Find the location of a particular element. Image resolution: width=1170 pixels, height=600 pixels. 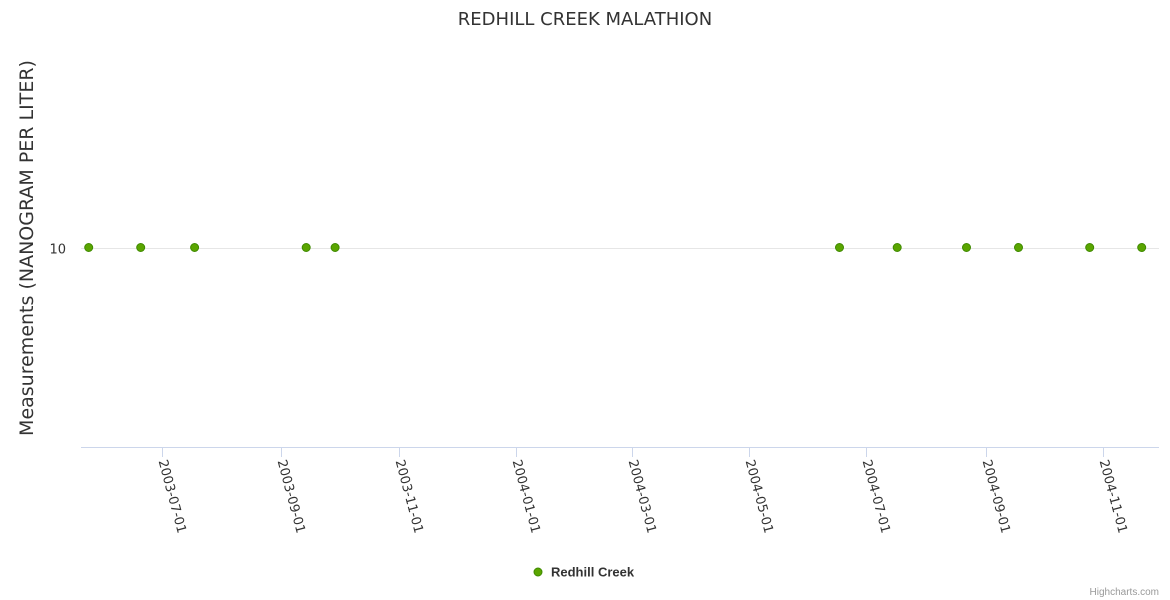

x-tick-label: 2004-05-01 is located at coordinates (759, 496).